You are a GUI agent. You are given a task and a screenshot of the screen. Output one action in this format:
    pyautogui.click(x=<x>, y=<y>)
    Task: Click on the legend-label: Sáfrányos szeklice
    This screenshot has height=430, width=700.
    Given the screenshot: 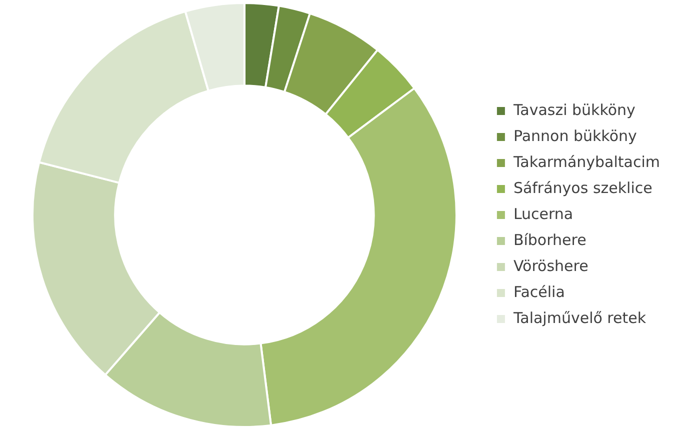 What is the action you would take?
    pyautogui.click(x=582, y=187)
    